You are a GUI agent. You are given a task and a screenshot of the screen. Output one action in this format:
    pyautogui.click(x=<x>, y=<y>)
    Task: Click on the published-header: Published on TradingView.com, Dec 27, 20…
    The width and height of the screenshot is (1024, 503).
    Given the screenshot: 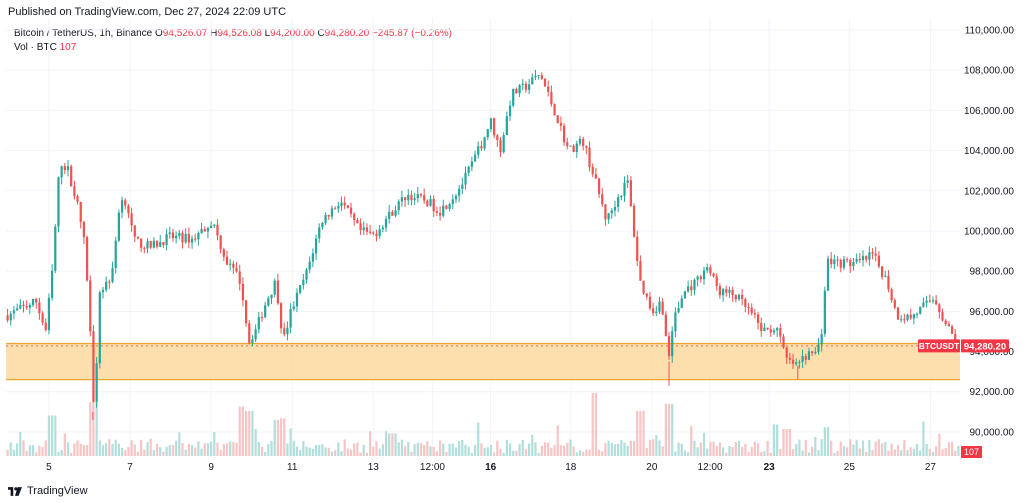 What is the action you would take?
    pyautogui.click(x=147, y=12)
    